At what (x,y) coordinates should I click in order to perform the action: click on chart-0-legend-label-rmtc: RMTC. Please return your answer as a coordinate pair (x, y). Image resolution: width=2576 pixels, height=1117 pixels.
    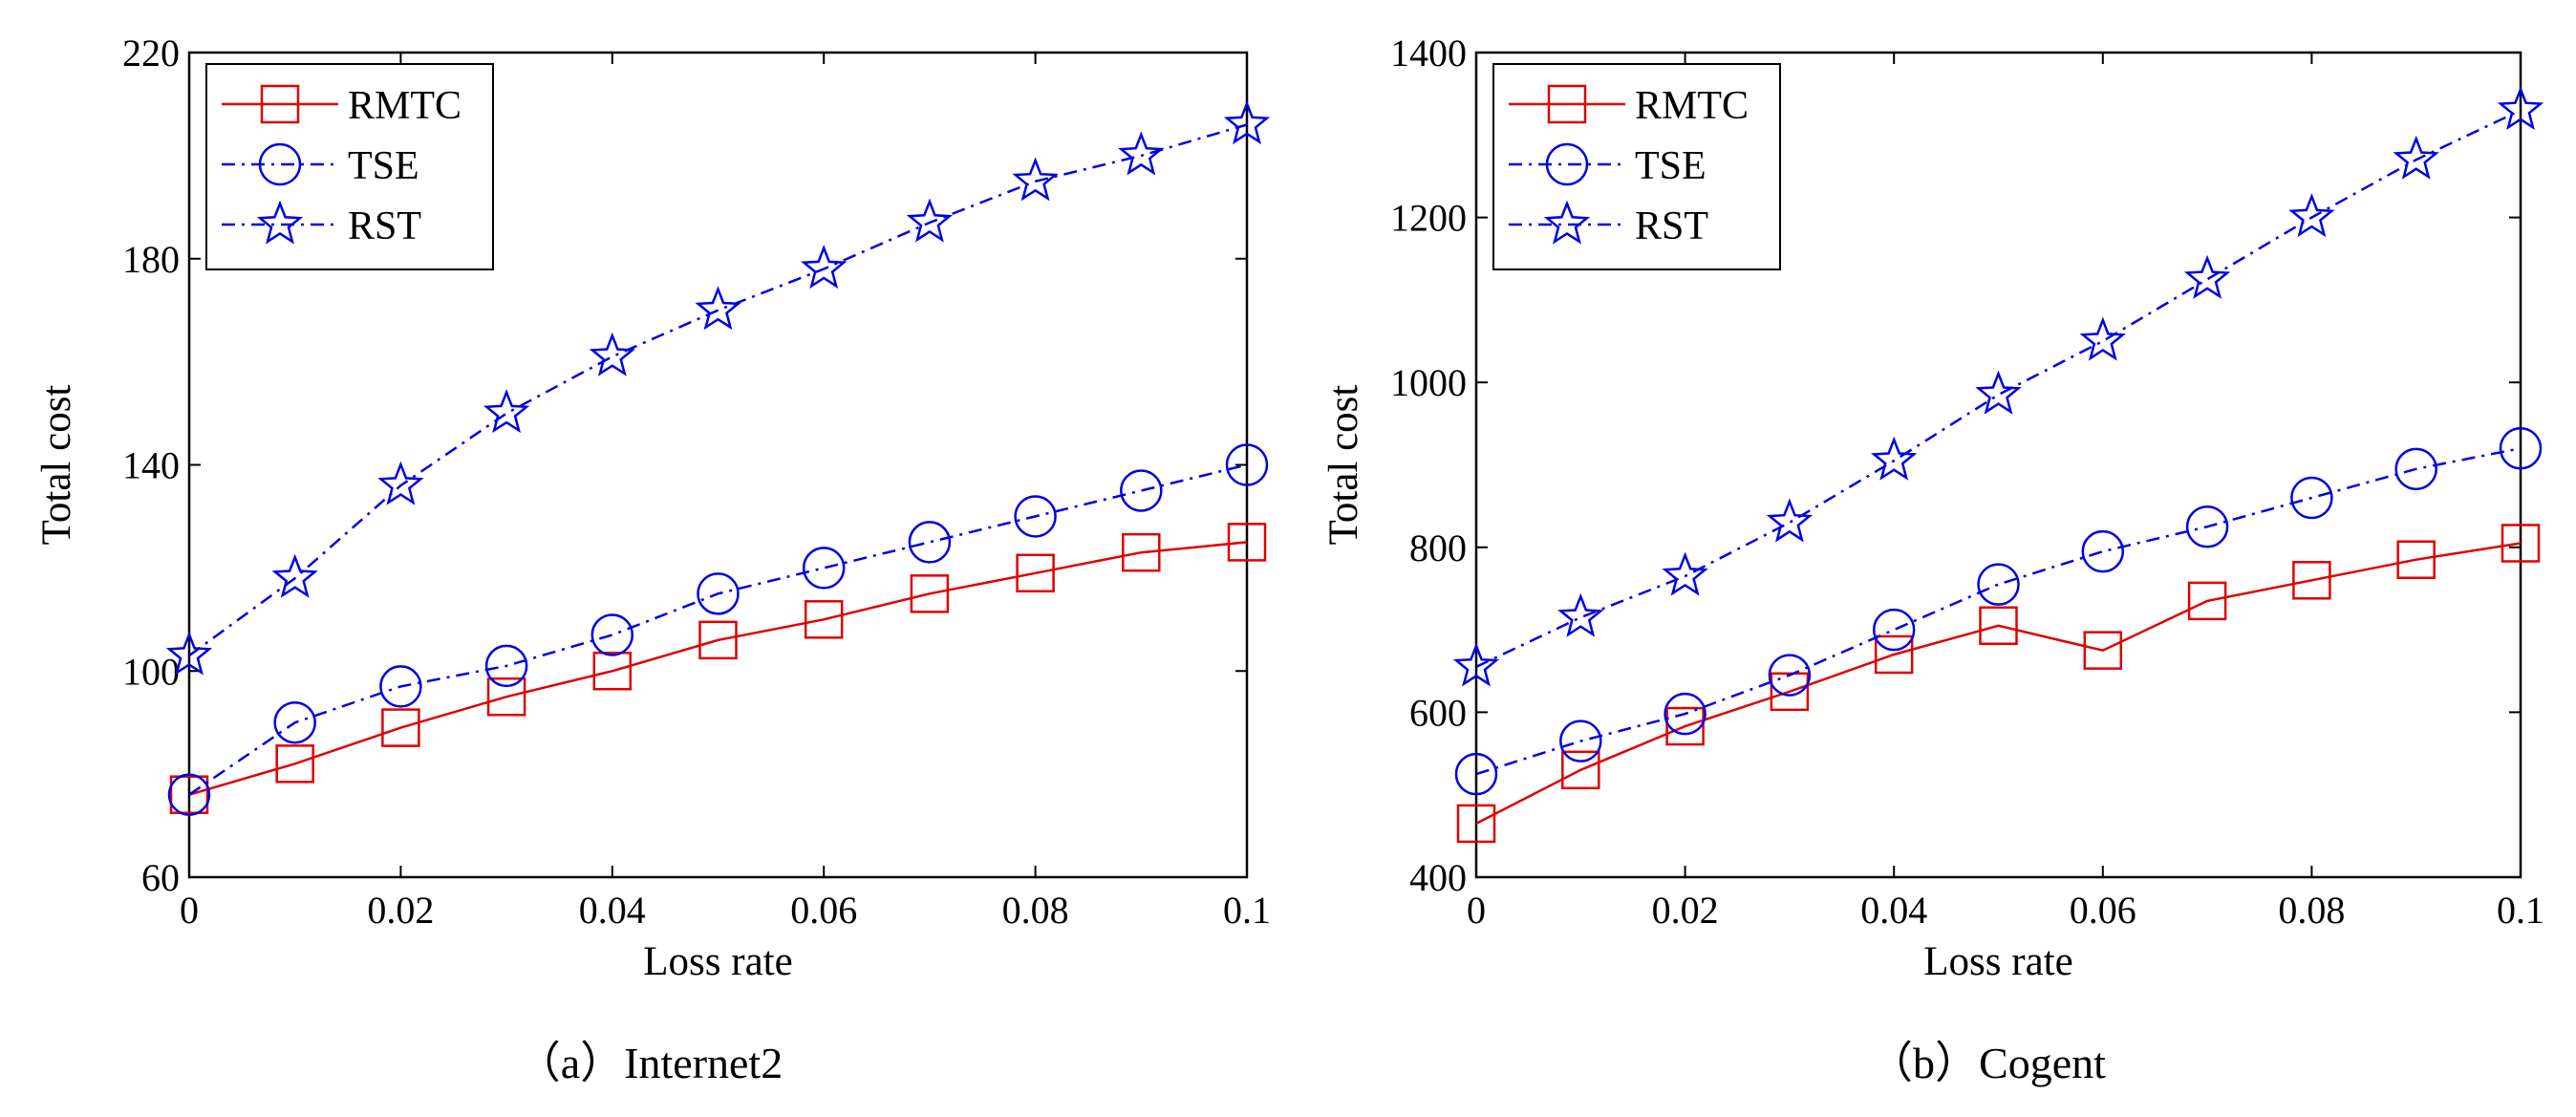
    Looking at the image, I should click on (405, 106).